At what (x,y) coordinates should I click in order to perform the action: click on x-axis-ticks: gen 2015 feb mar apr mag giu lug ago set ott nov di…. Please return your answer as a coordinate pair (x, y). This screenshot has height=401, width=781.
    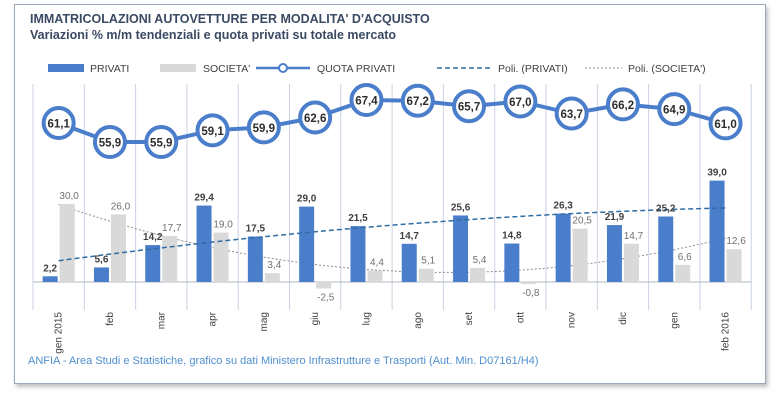
    Looking at the image, I should click on (393, 332).